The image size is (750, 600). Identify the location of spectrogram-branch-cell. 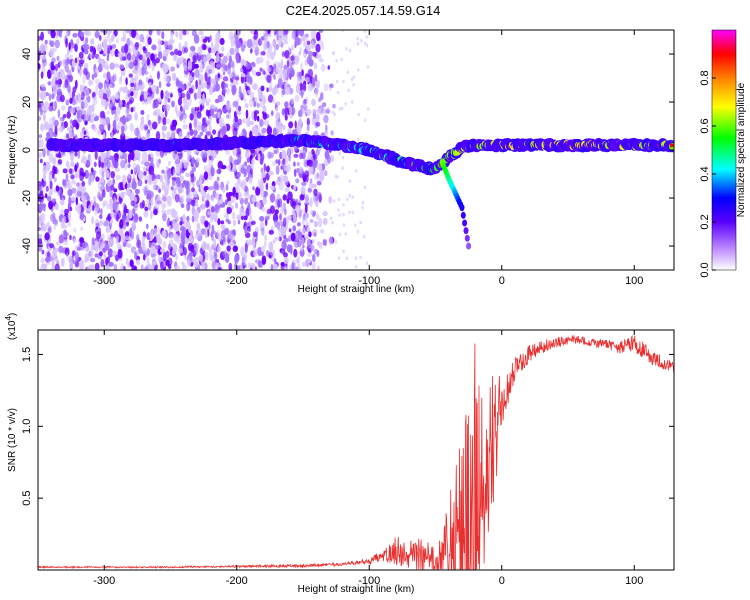
(469, 246).